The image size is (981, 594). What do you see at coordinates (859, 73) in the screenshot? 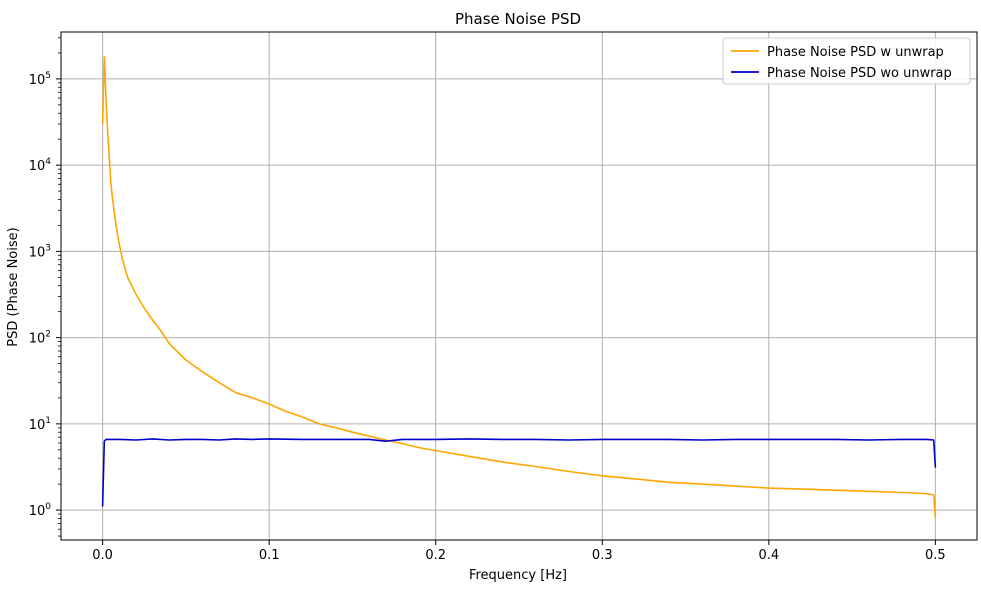
I see `legend-label-2: Phase Noise PSD wo unwrap` at bounding box center [859, 73].